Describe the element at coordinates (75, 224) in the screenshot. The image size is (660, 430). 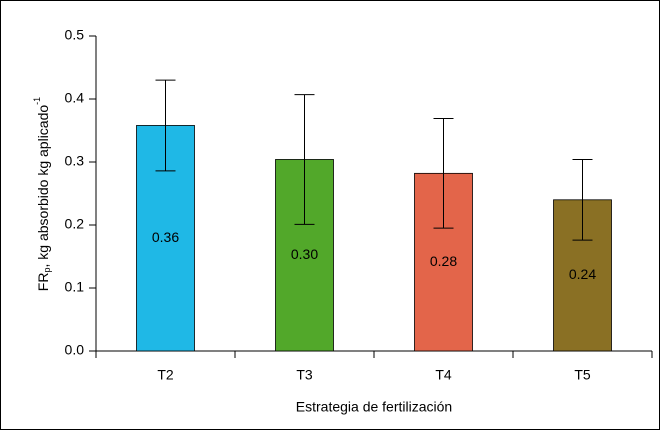
I see `y-tick-label: 0.2` at that location.